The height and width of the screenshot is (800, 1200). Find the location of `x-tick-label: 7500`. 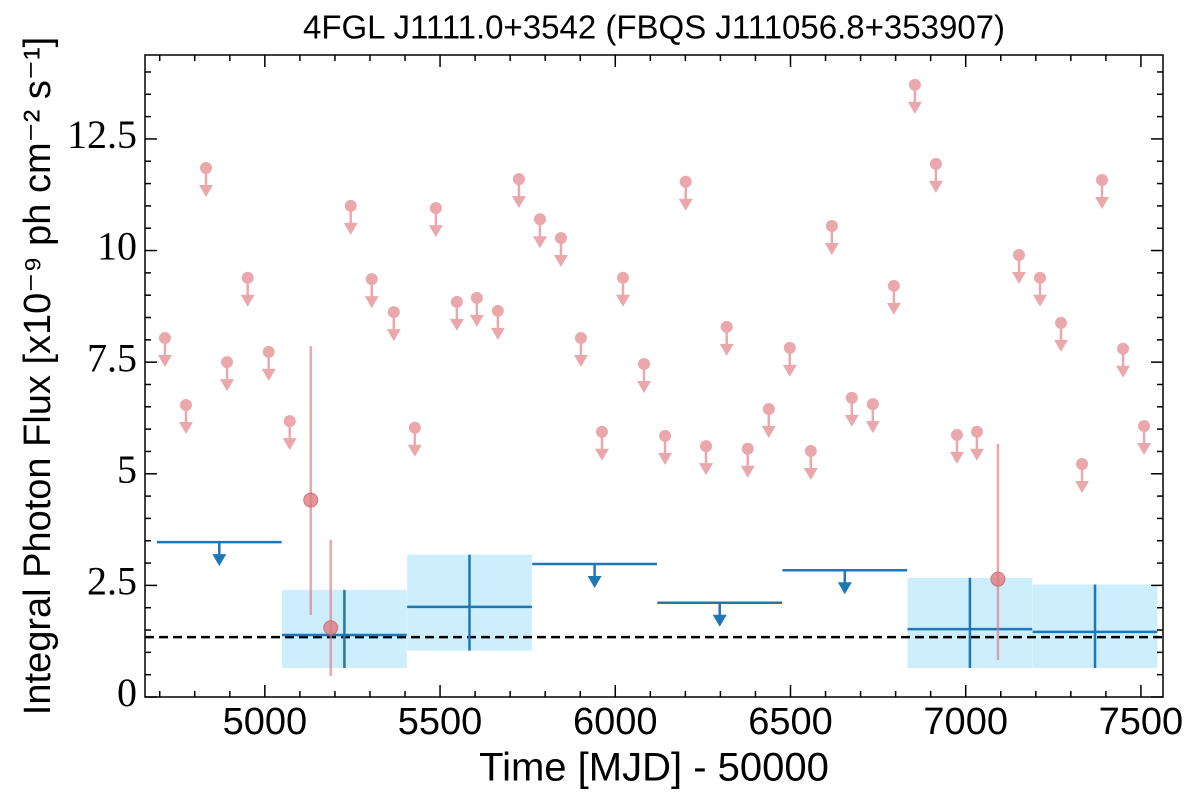

x-tick-label: 7500 is located at coordinates (1141, 722).